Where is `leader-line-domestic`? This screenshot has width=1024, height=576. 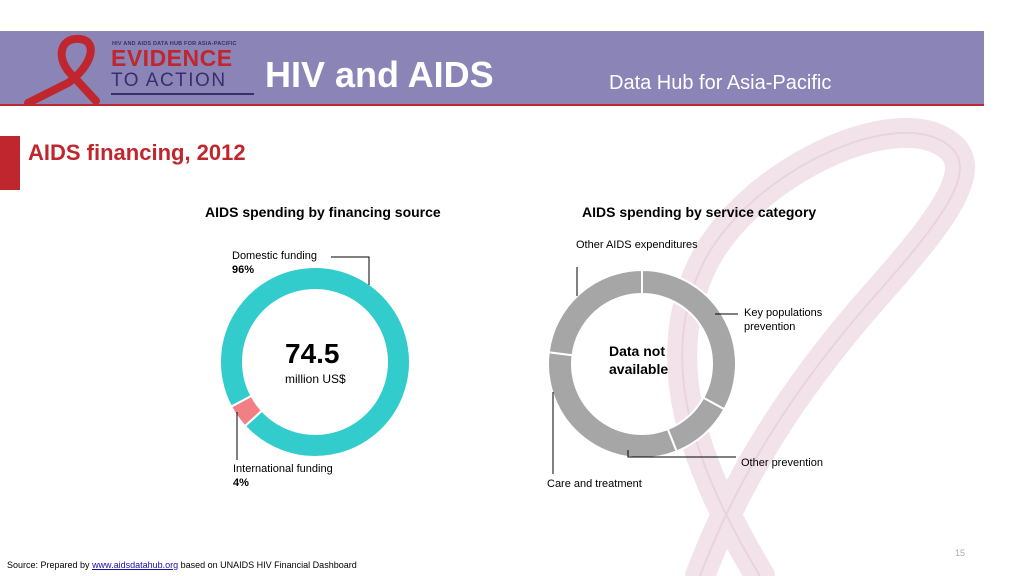 leader-line-domestic is located at coordinates (350, 270).